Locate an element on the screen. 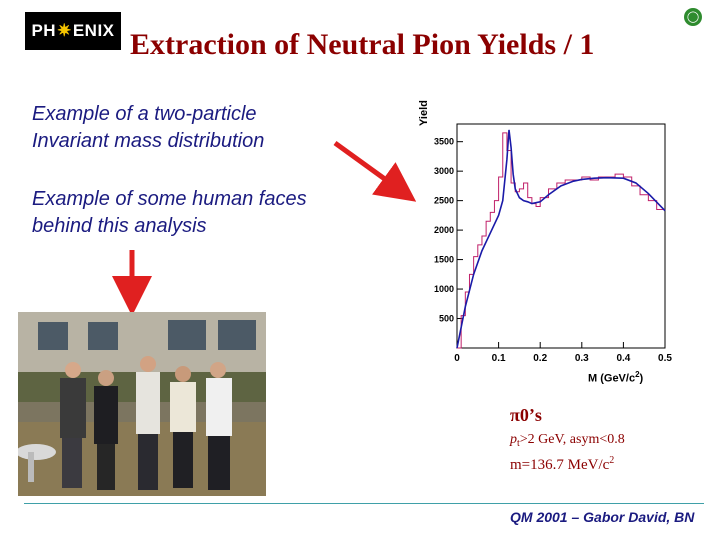 The height and width of the screenshot is (540, 720). mass-caption-line2: Invariant mass distribution is located at coordinates (148, 141).